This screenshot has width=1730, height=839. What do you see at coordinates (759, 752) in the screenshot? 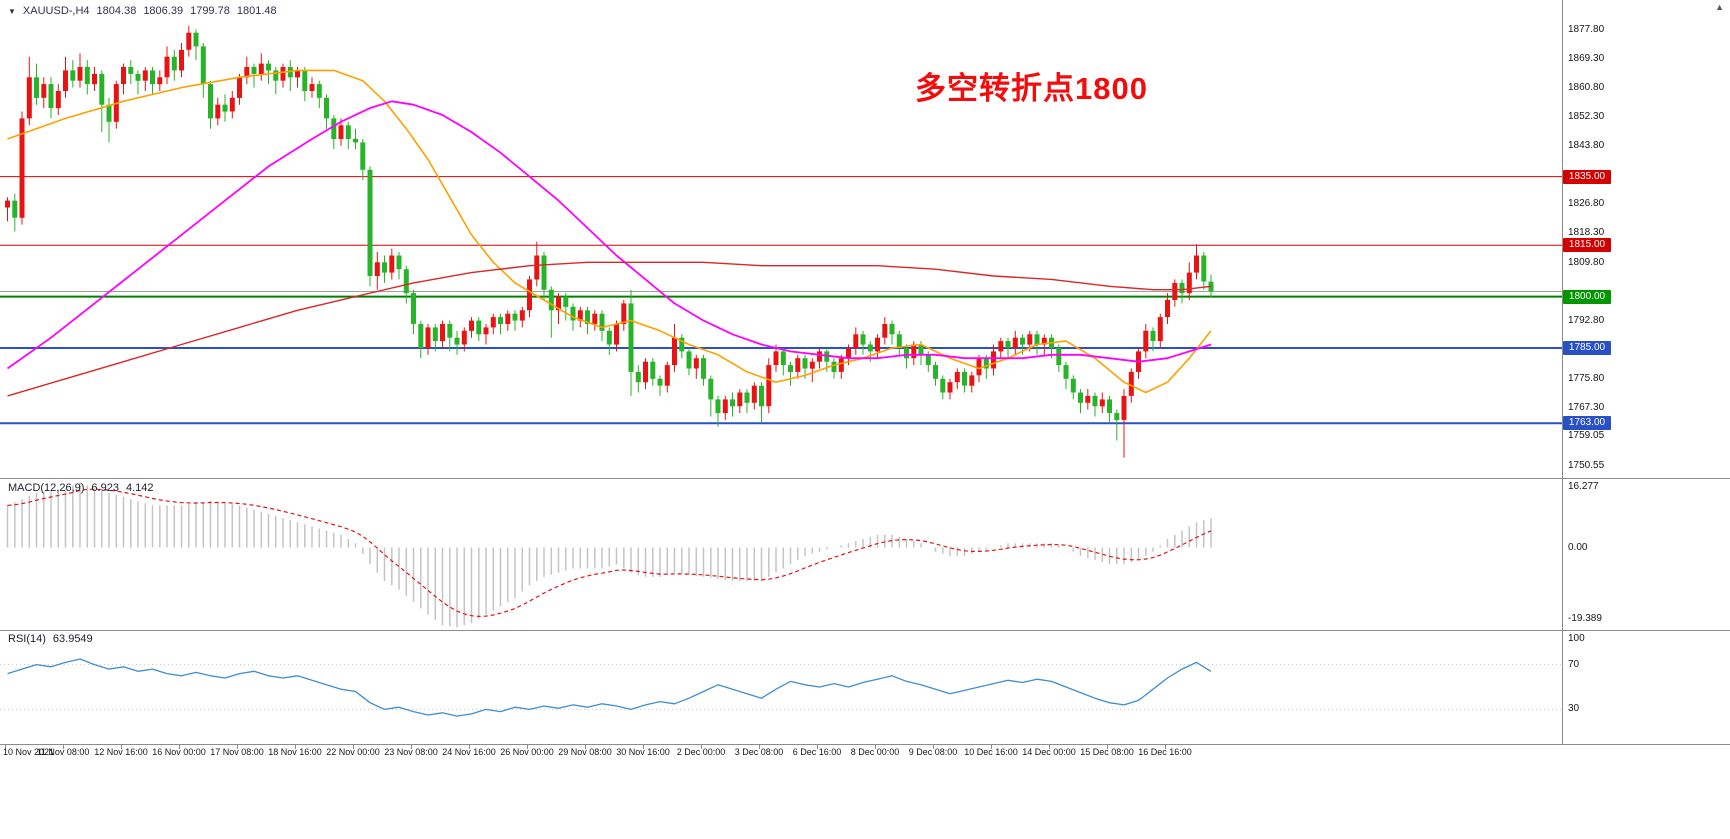
I see `time-axis-label: 3 Dec 08:00` at bounding box center [759, 752].